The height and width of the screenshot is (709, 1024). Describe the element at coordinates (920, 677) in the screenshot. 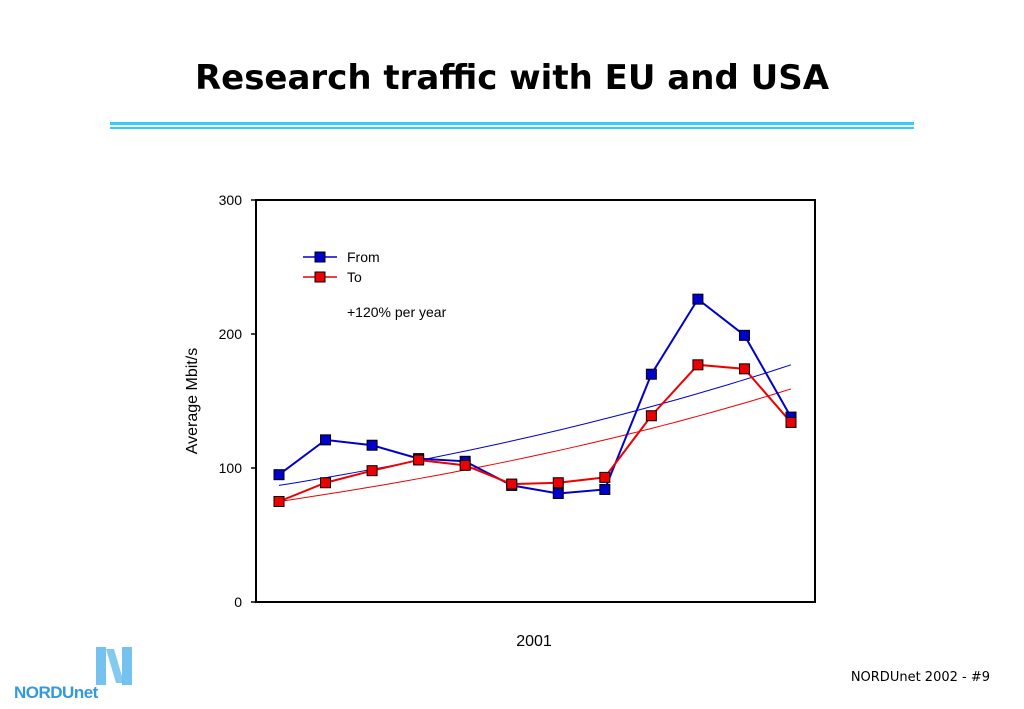

I see `slide-footer: NORDUnet 2002 - #9` at that location.